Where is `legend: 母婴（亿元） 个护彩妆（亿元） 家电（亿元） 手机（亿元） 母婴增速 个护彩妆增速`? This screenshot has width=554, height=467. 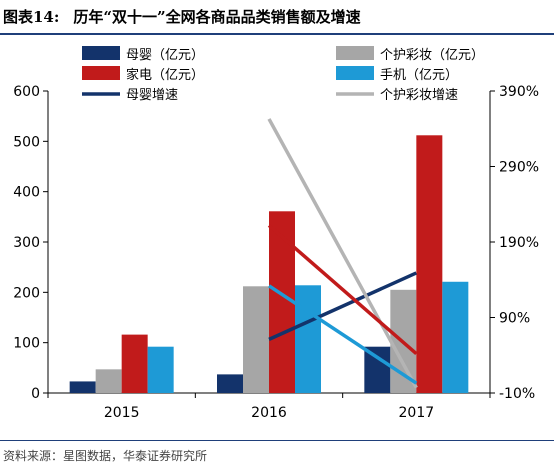 legend: 母婴（亿元） 个护彩妆（亿元） 家电（亿元） 手机（亿元） 母婴增速 个护彩妆增速 is located at coordinates (283, 74).